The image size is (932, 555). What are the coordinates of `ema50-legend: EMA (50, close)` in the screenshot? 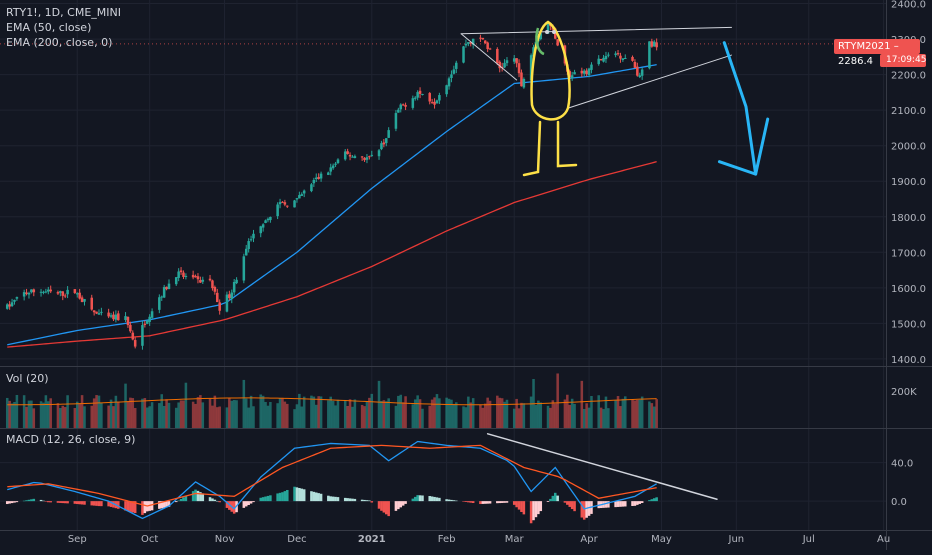 It's located at (49, 27).